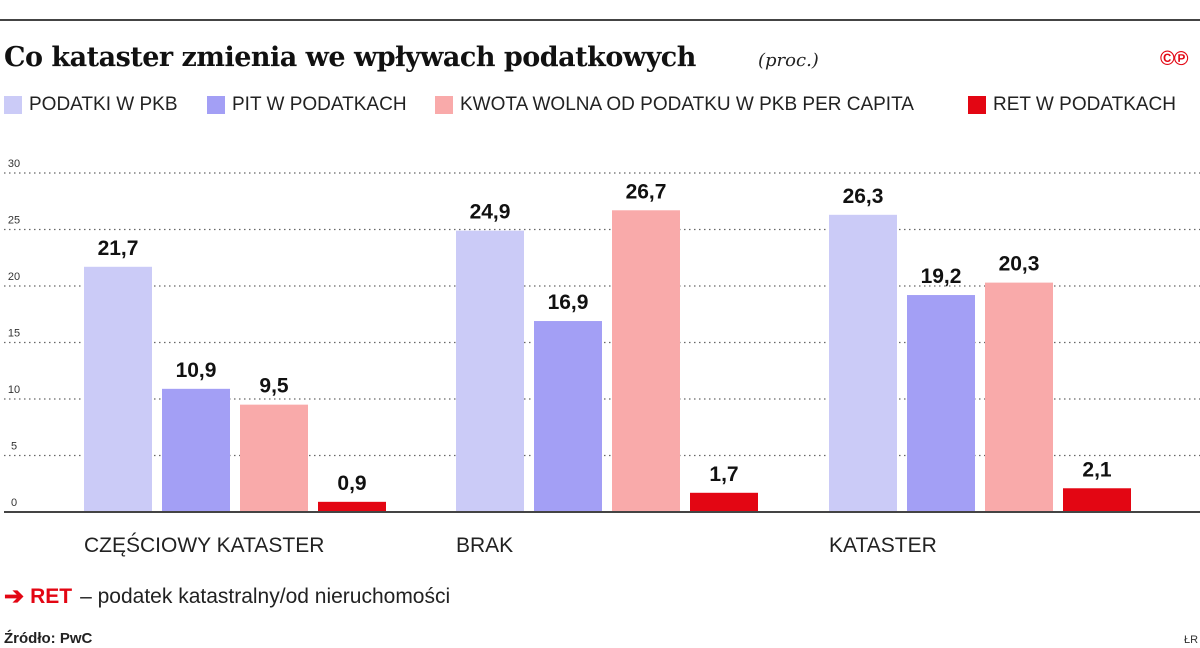  What do you see at coordinates (51, 596) in the screenshot?
I see `footnote-key: RET` at bounding box center [51, 596].